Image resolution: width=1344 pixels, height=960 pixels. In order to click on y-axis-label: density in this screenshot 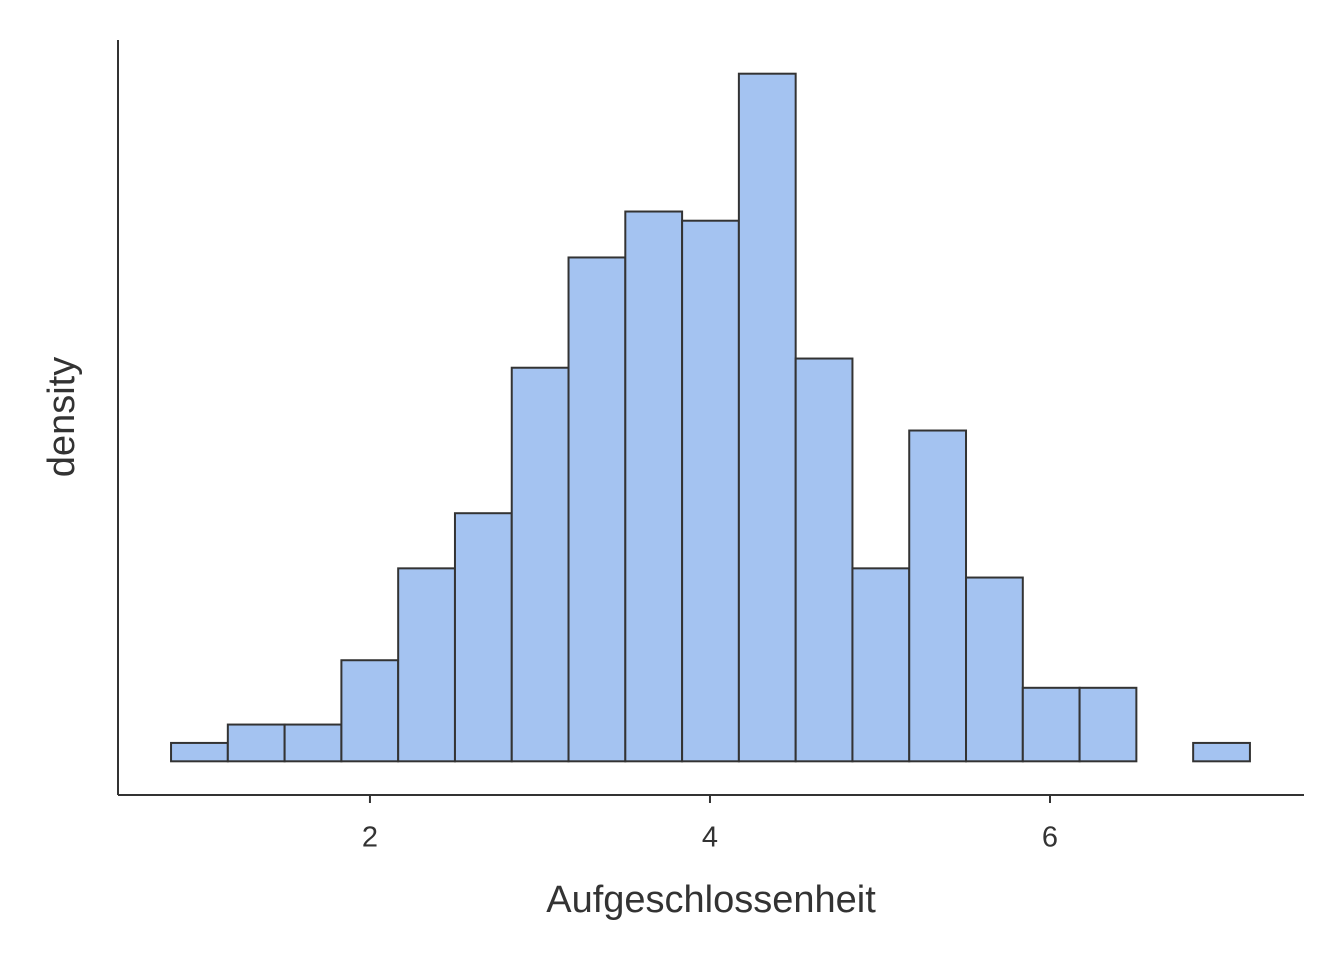, I will do `click(62, 417)`.